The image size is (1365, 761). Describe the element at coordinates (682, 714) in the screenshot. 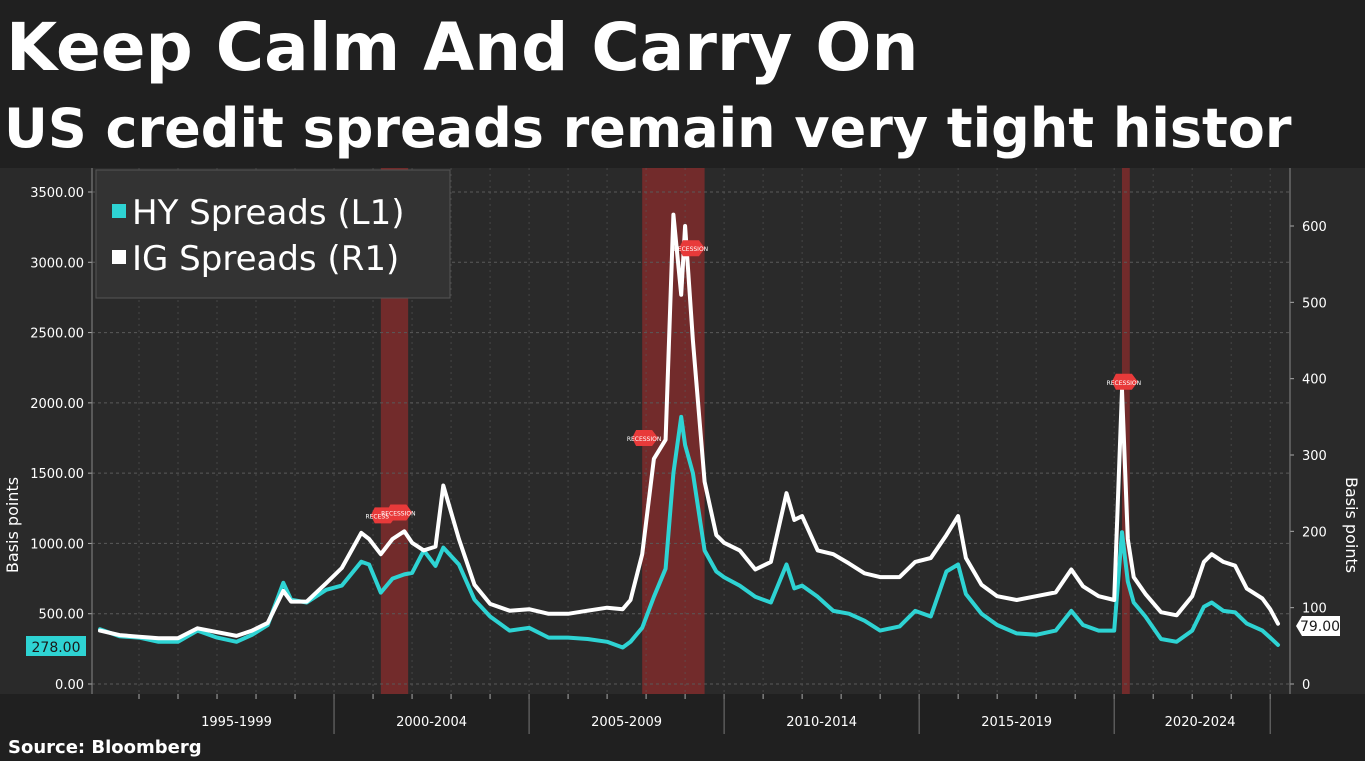

I see `x-axis-band` at that location.